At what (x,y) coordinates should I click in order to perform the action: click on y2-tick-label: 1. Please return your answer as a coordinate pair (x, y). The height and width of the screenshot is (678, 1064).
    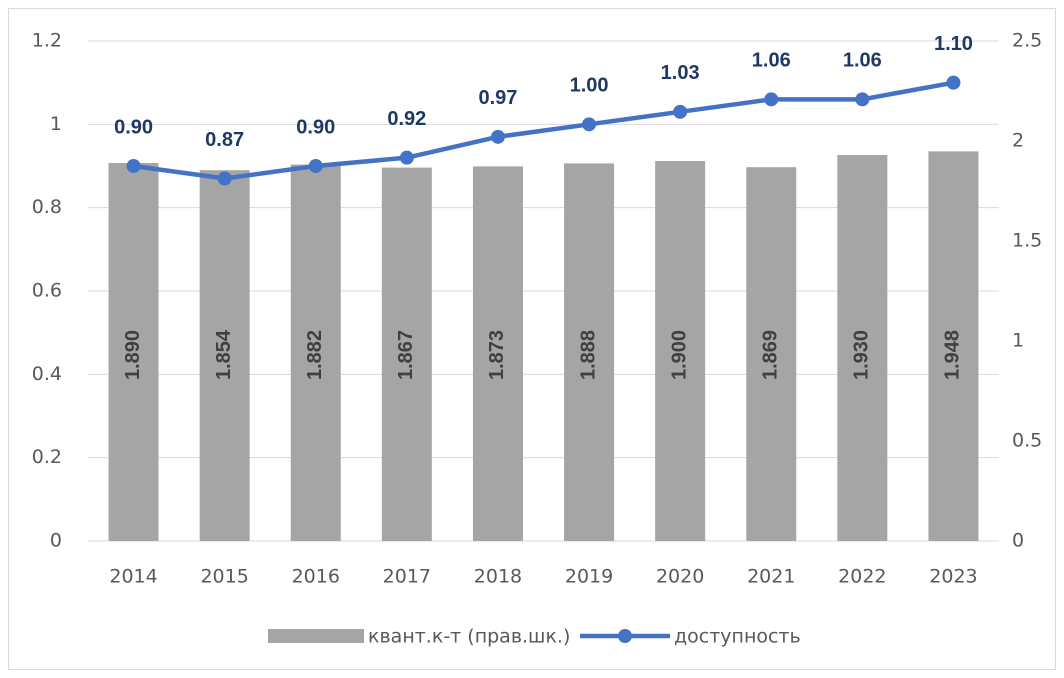
    Looking at the image, I should click on (1018, 341).